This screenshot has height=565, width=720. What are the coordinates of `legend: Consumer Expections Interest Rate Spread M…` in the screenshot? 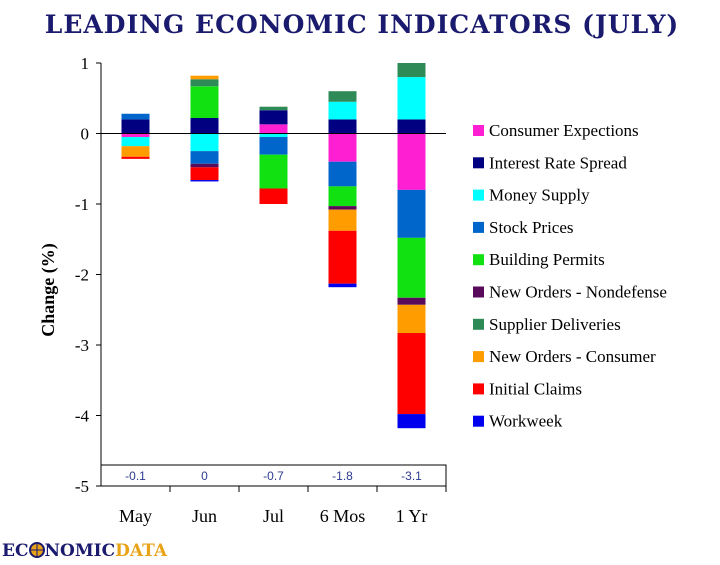 It's located at (570, 276).